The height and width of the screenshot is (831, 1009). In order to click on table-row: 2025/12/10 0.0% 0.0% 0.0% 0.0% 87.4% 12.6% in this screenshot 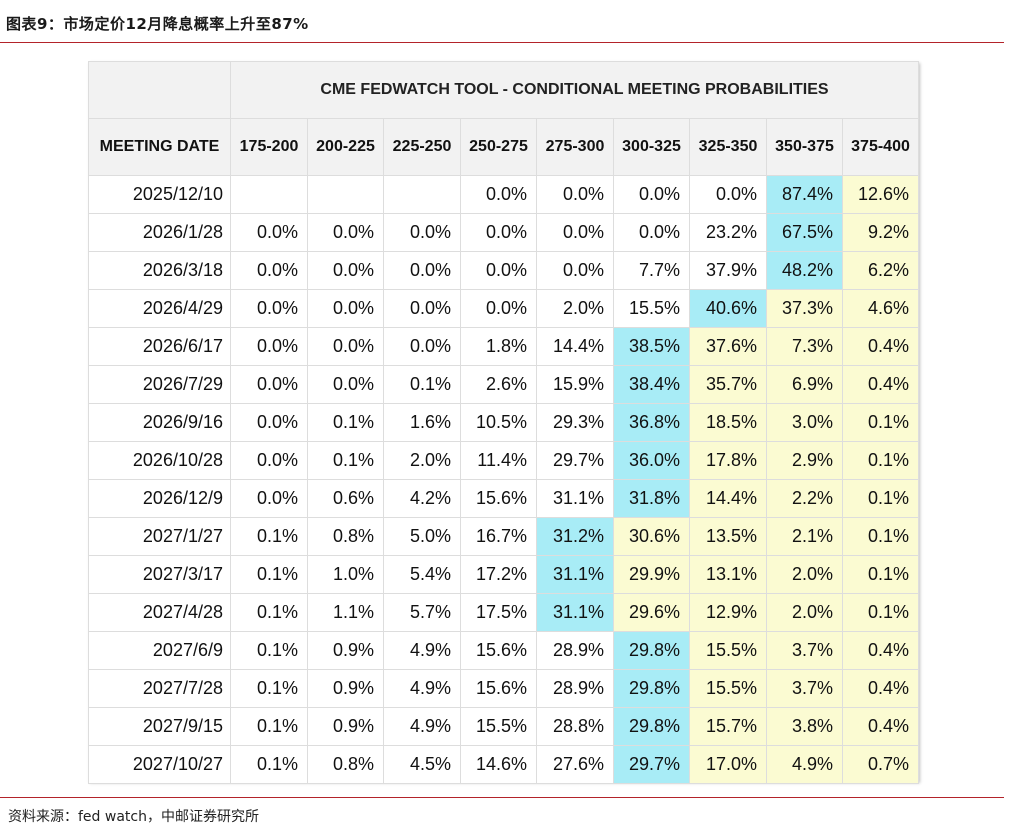, I will do `click(503, 194)`.